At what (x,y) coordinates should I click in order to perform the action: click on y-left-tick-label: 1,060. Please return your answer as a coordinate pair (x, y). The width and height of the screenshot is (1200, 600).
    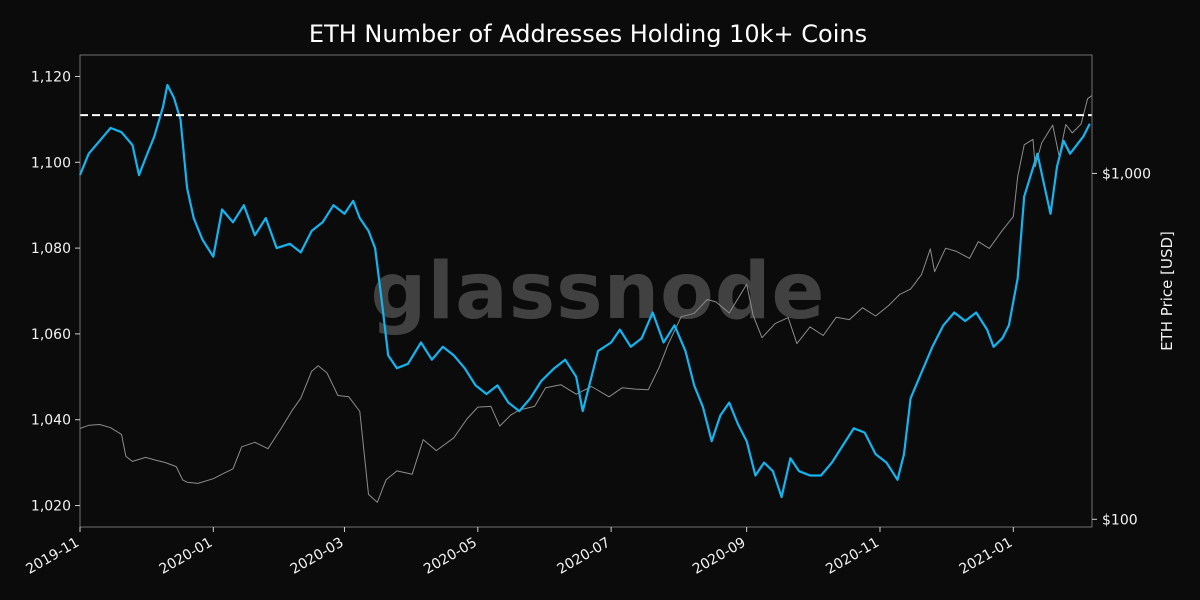
    Looking at the image, I should click on (51, 335).